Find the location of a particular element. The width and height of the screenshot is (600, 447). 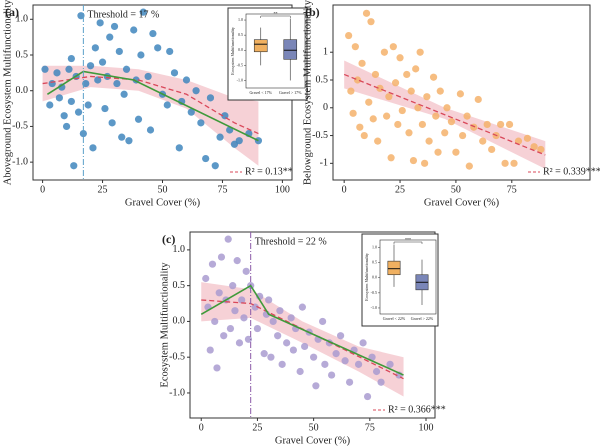

x-tick-label: 0 is located at coordinates (42, 189).